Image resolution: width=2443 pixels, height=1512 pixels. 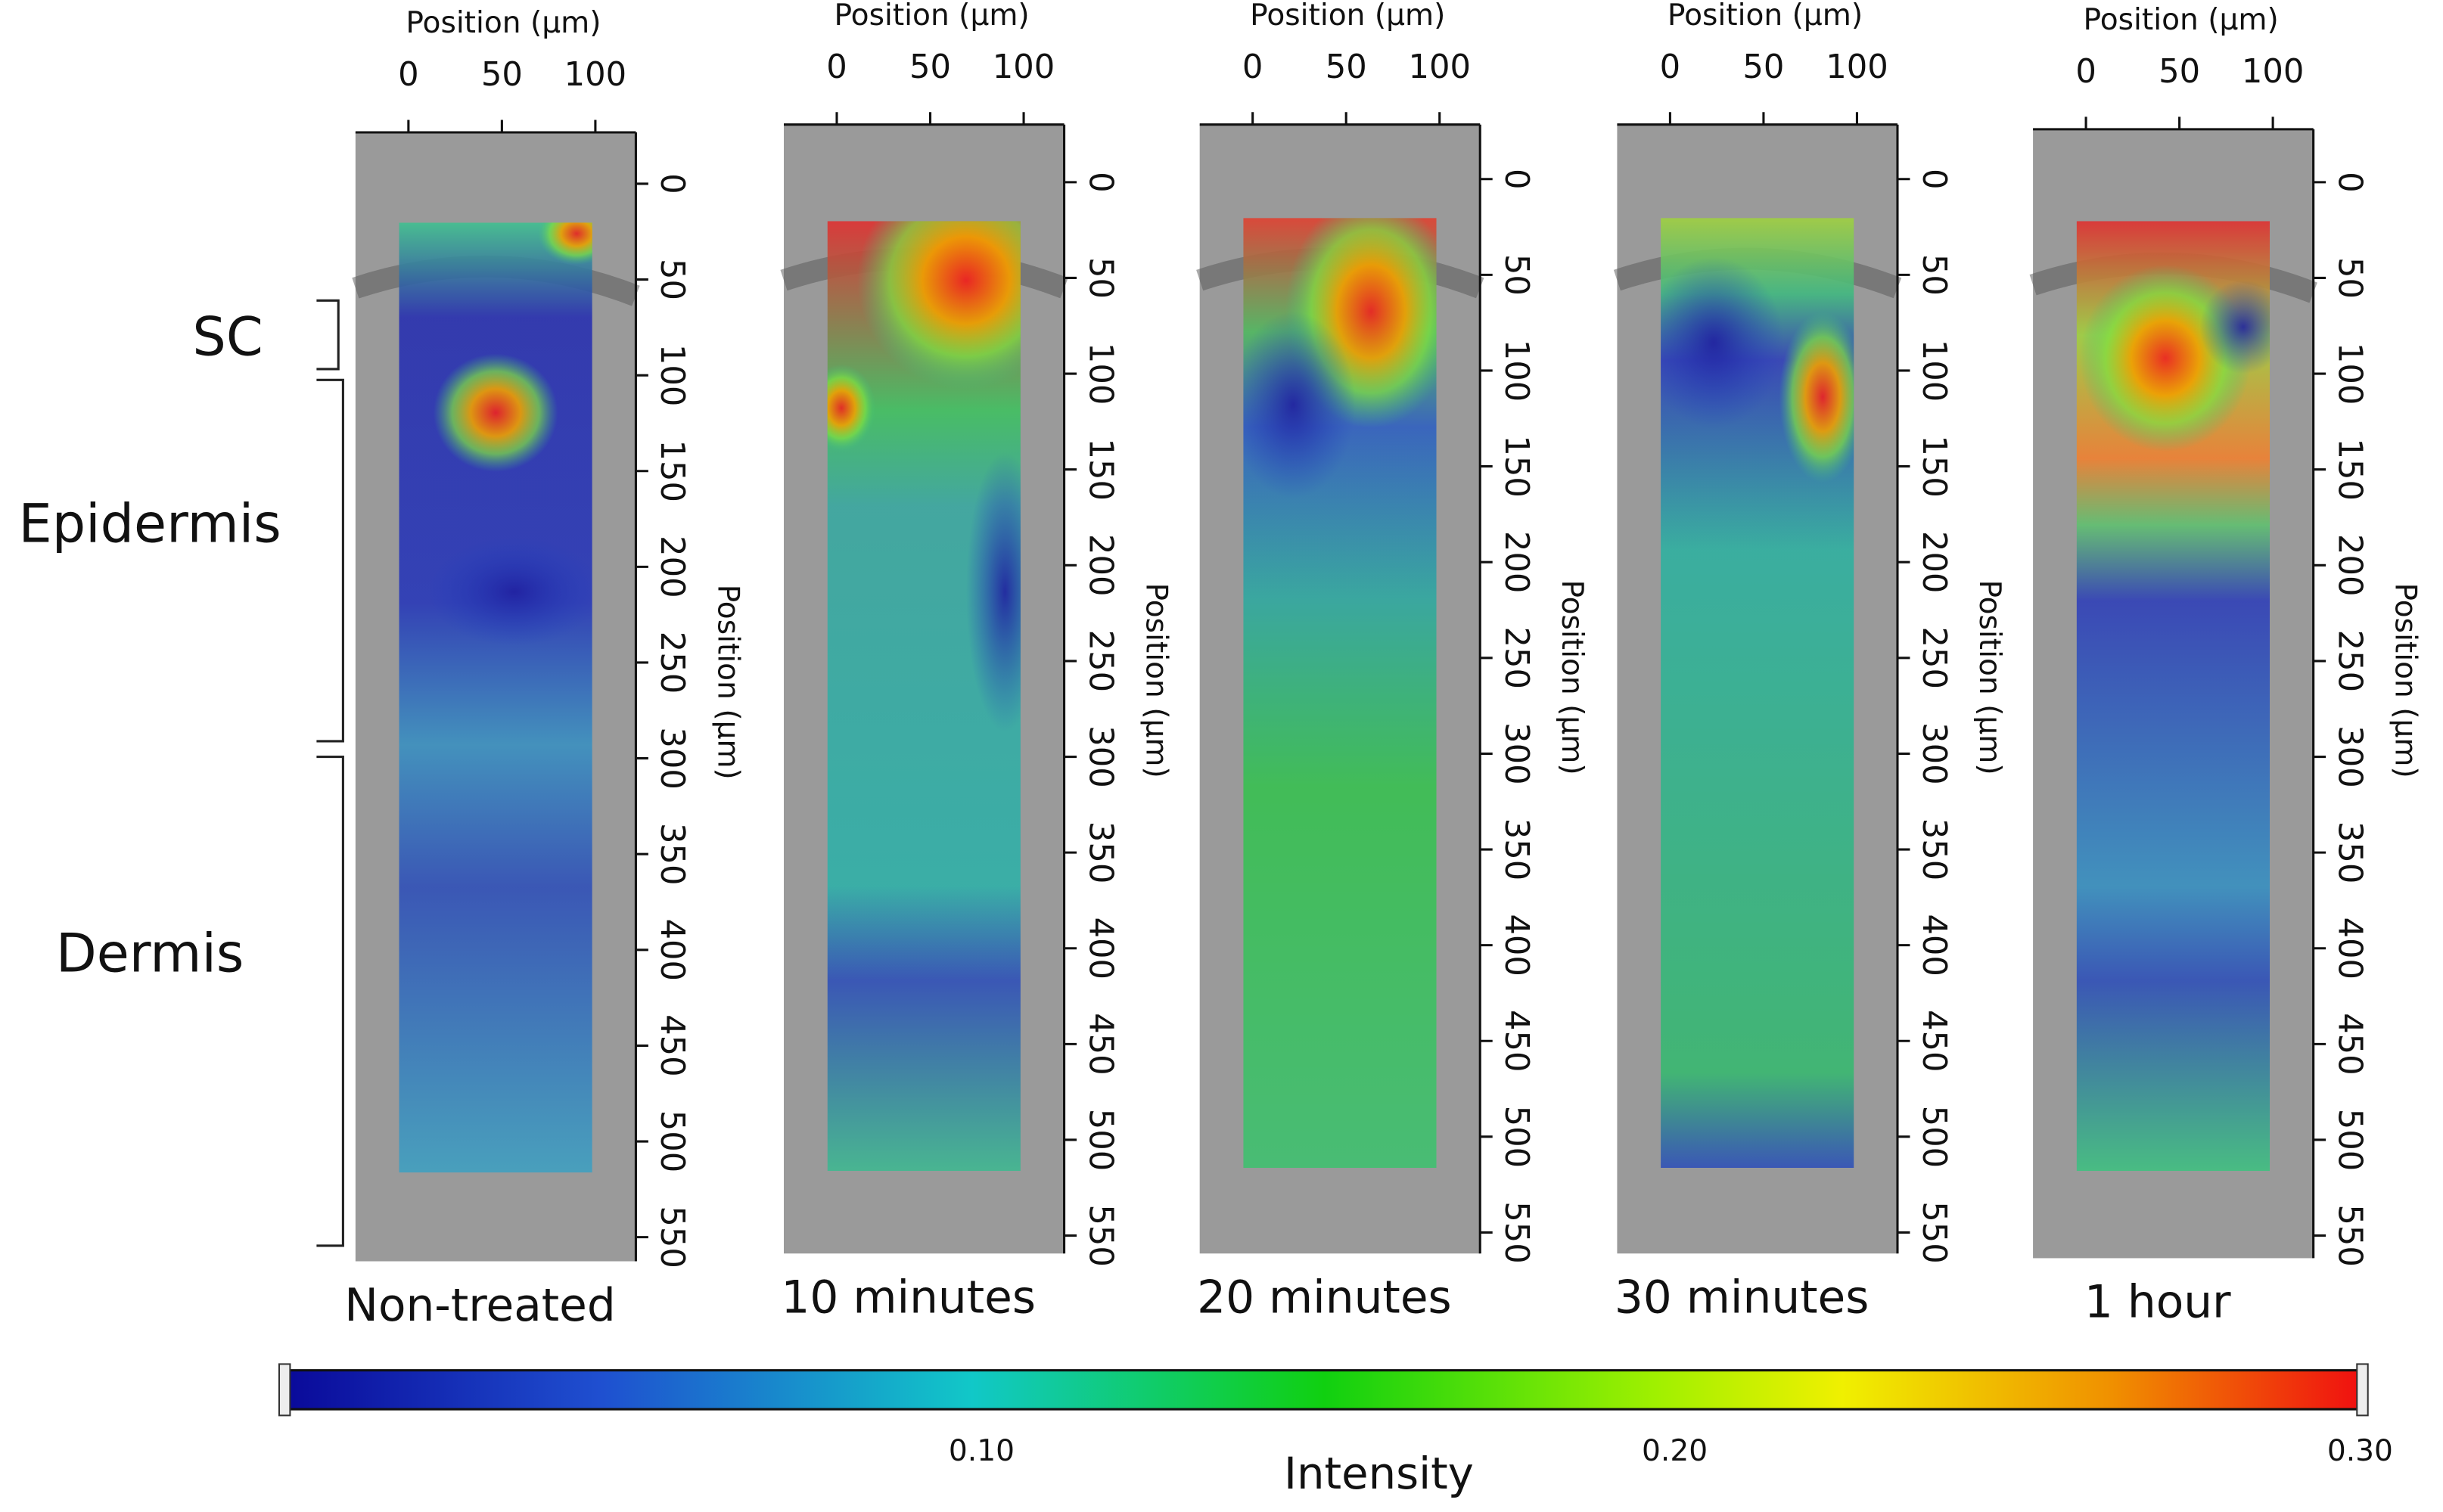 I want to click on layer-label: SC, so click(x=227, y=337).